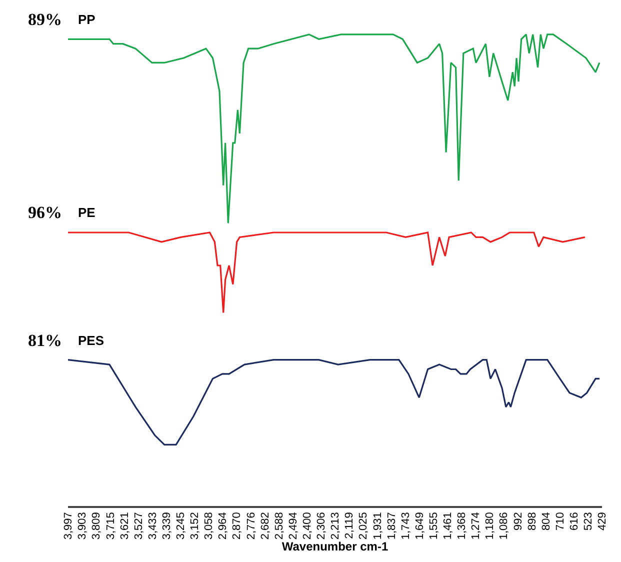 The height and width of the screenshot is (562, 621). What do you see at coordinates (518, 521) in the screenshot?
I see `x-tick-label: 992` at bounding box center [518, 521].